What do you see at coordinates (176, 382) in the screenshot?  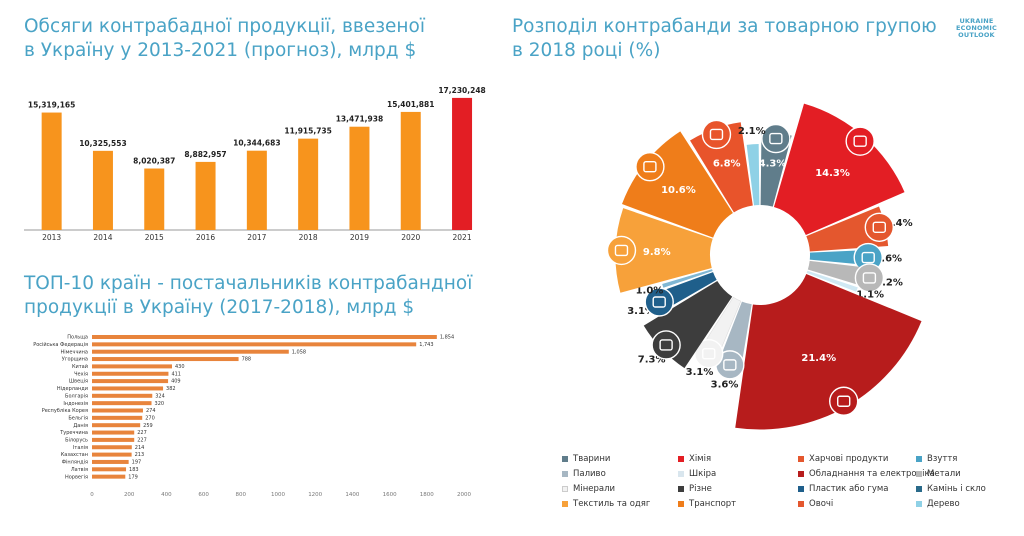 I see `hbar-value-label: 409` at bounding box center [176, 382].